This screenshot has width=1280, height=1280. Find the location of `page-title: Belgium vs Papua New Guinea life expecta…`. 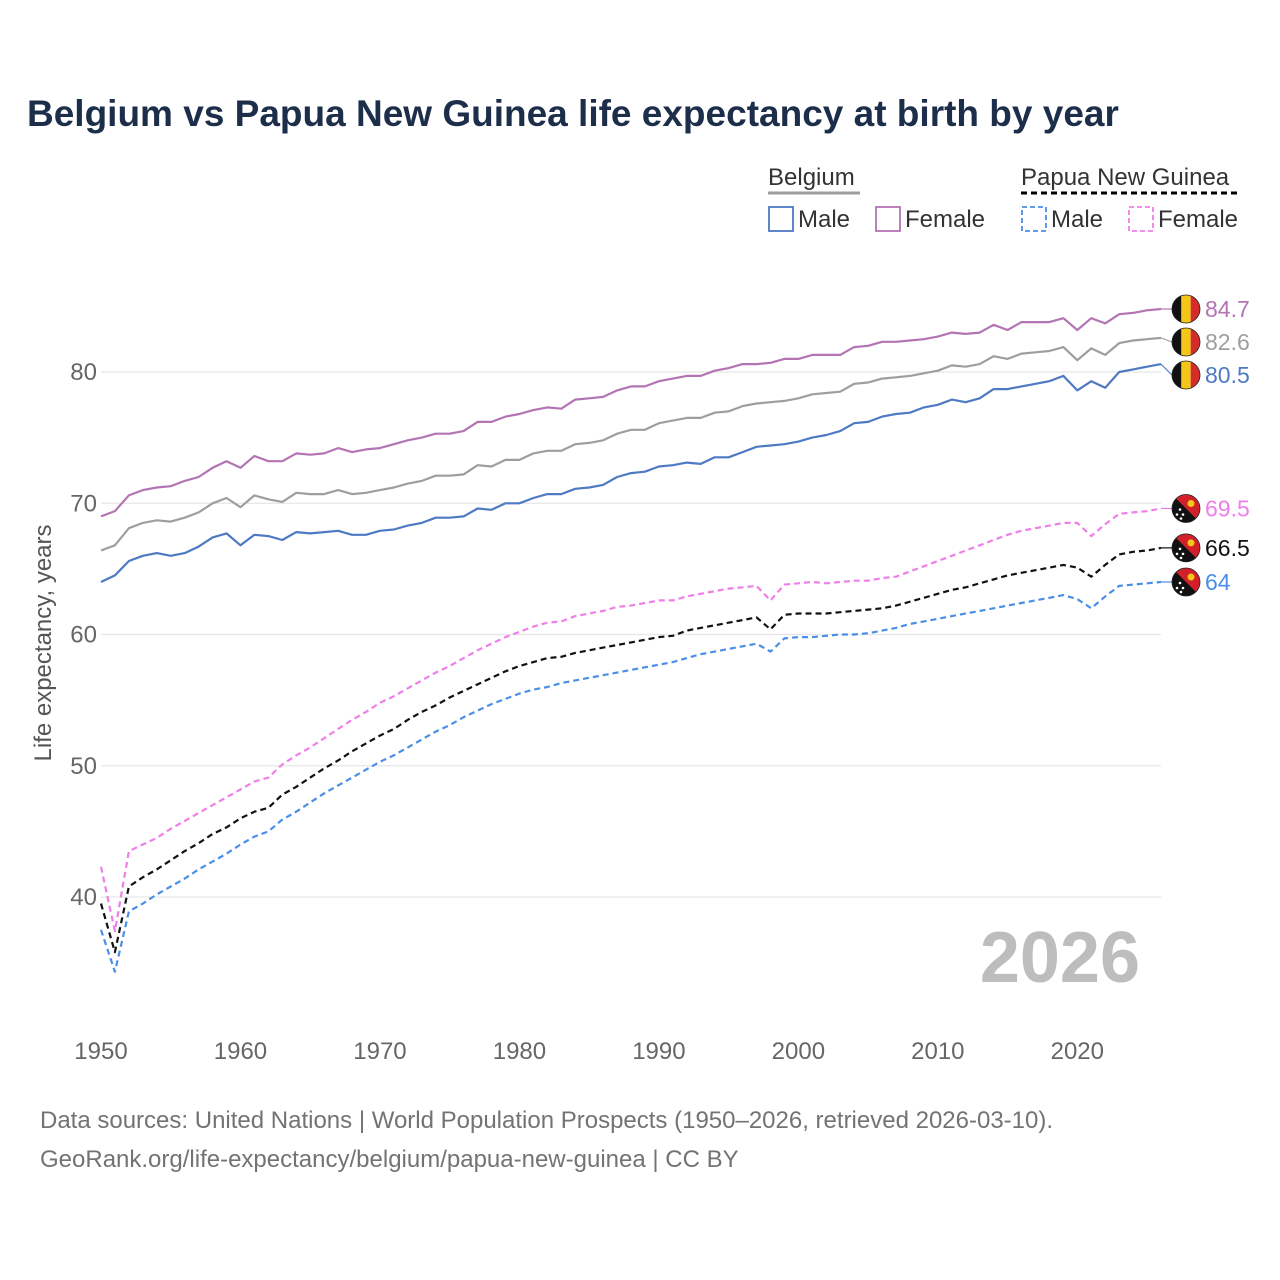

page-title: Belgium vs Papua New Guinea life expecta… is located at coordinates (573, 113).